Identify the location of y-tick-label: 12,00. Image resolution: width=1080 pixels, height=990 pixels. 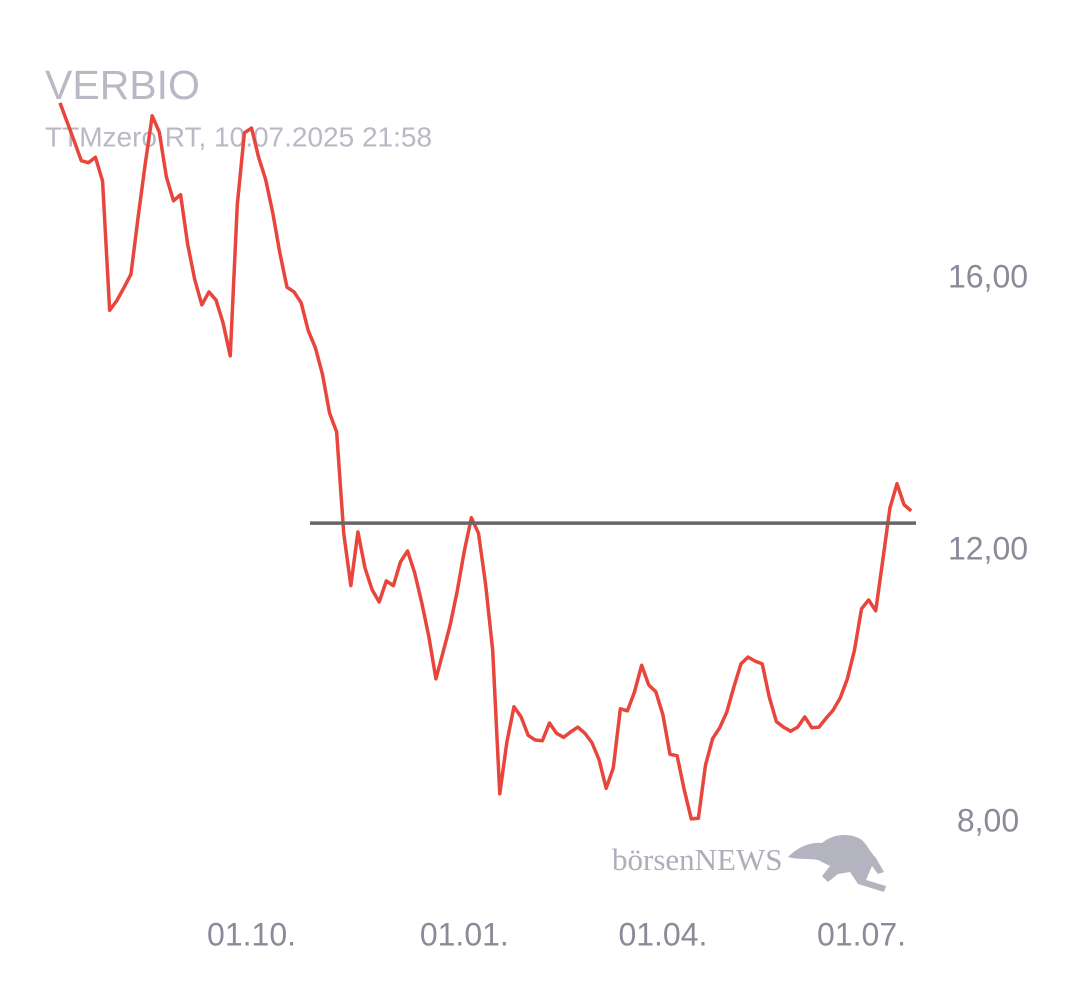
(988, 548).